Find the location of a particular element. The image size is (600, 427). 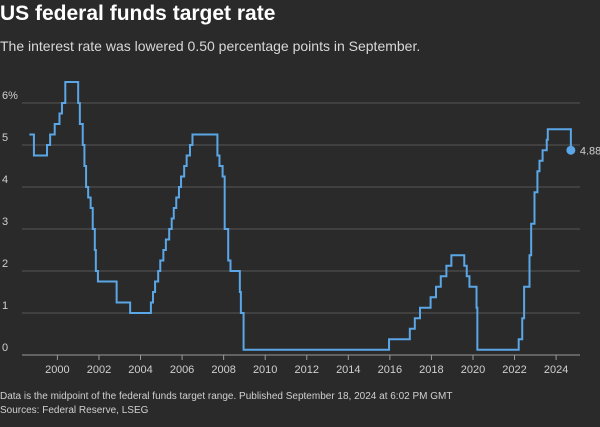

y-tick-label: 4 is located at coordinates (5, 180).